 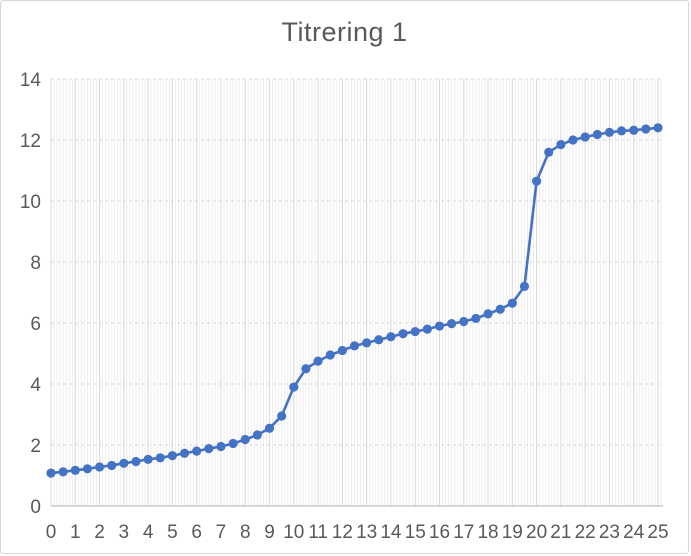 I want to click on y-tick-label: 2, so click(x=35, y=446).